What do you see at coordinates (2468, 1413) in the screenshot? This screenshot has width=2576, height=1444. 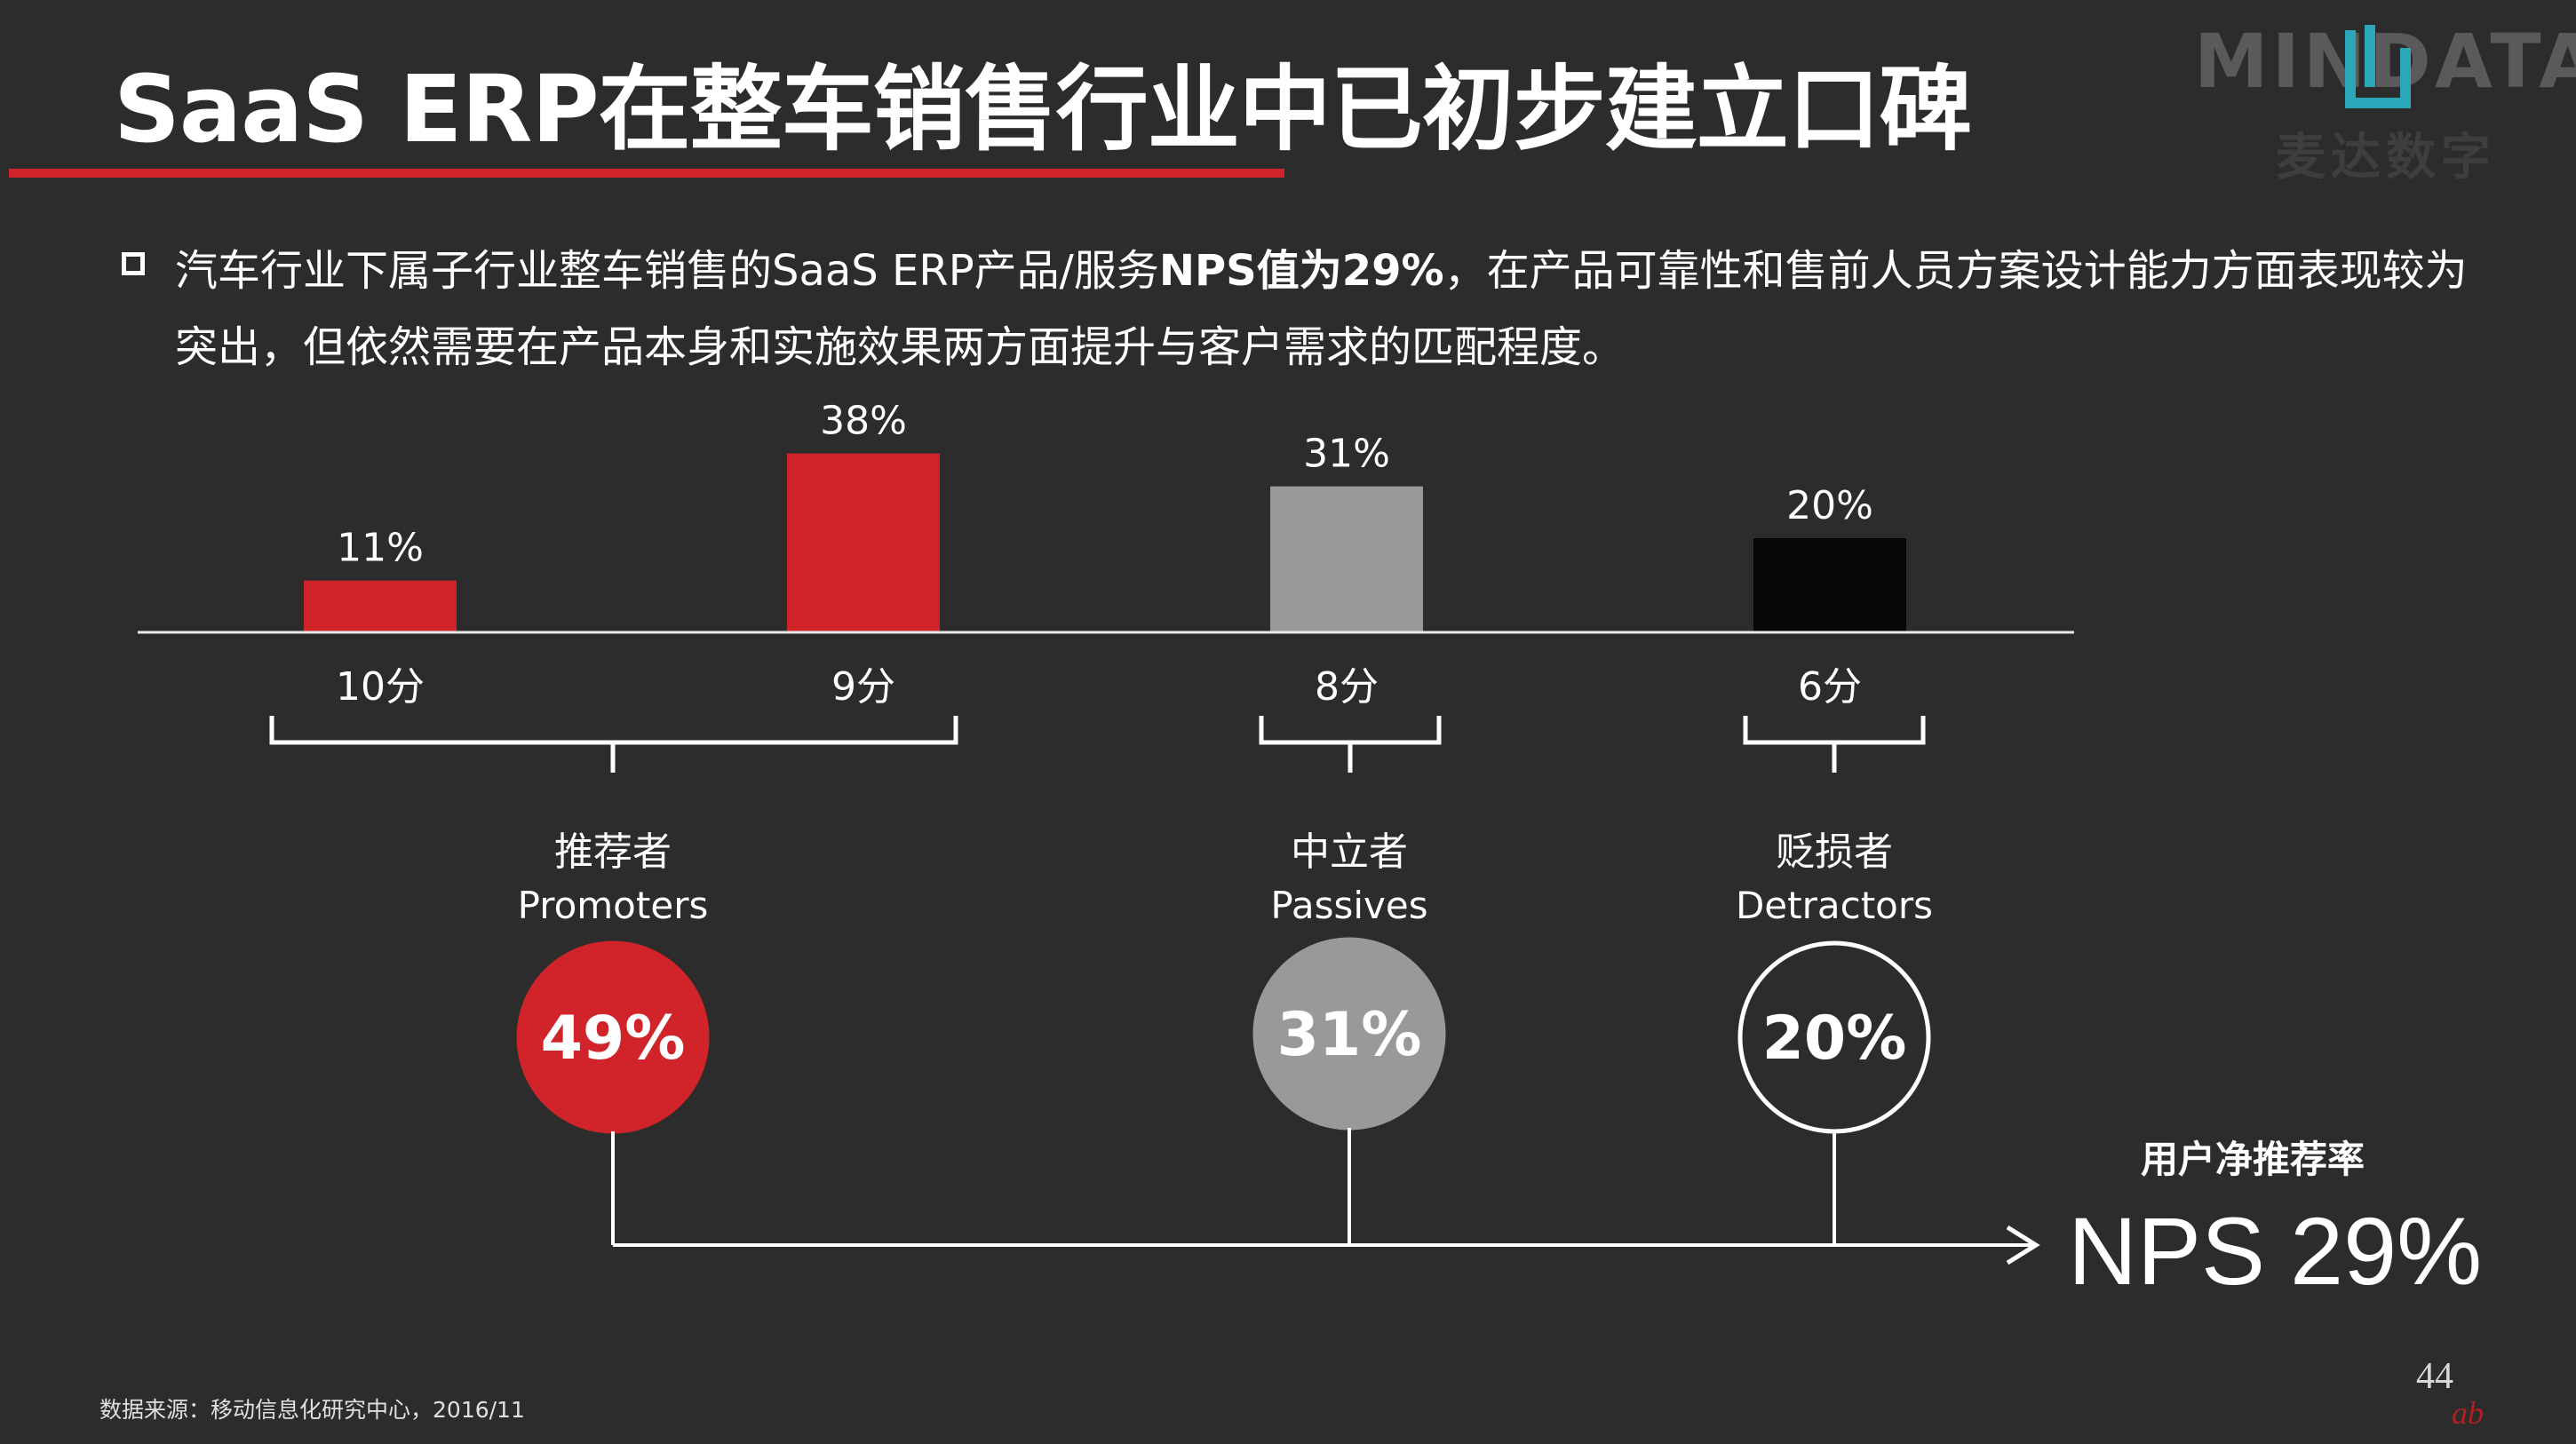 I see `corner-logo: ab` at bounding box center [2468, 1413].